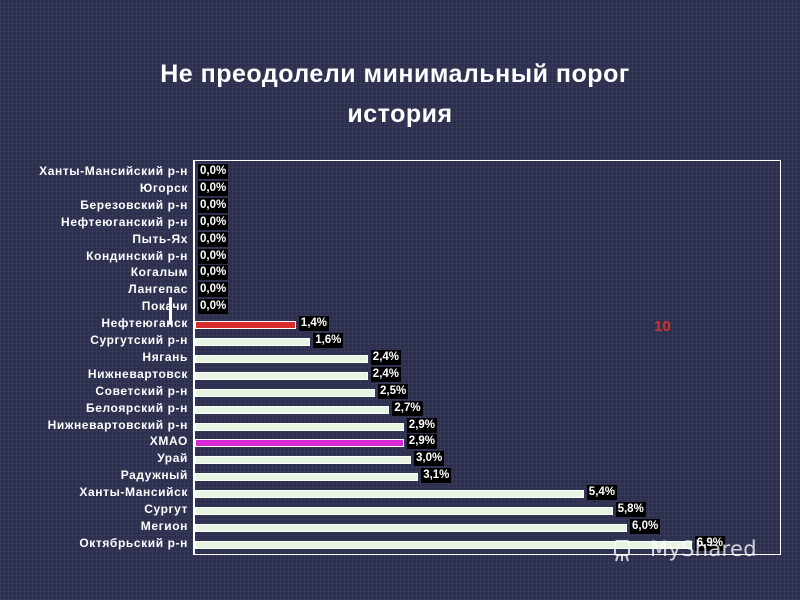  Describe the element at coordinates (314, 324) in the screenshot. I see `value-label: 1,4%` at that location.